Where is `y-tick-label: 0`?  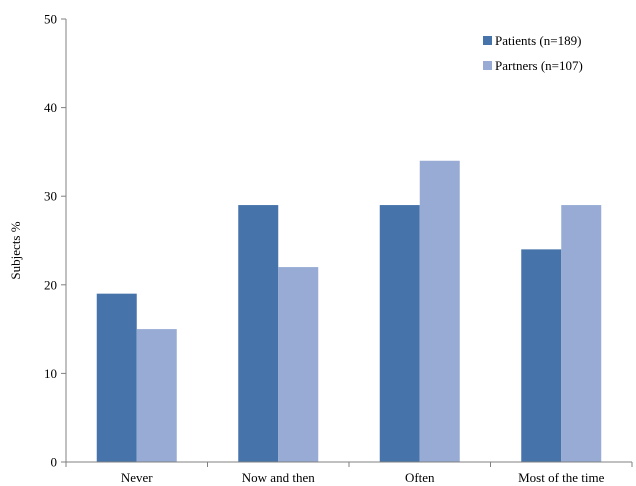 y-tick-label: 0 is located at coordinates (54, 462).